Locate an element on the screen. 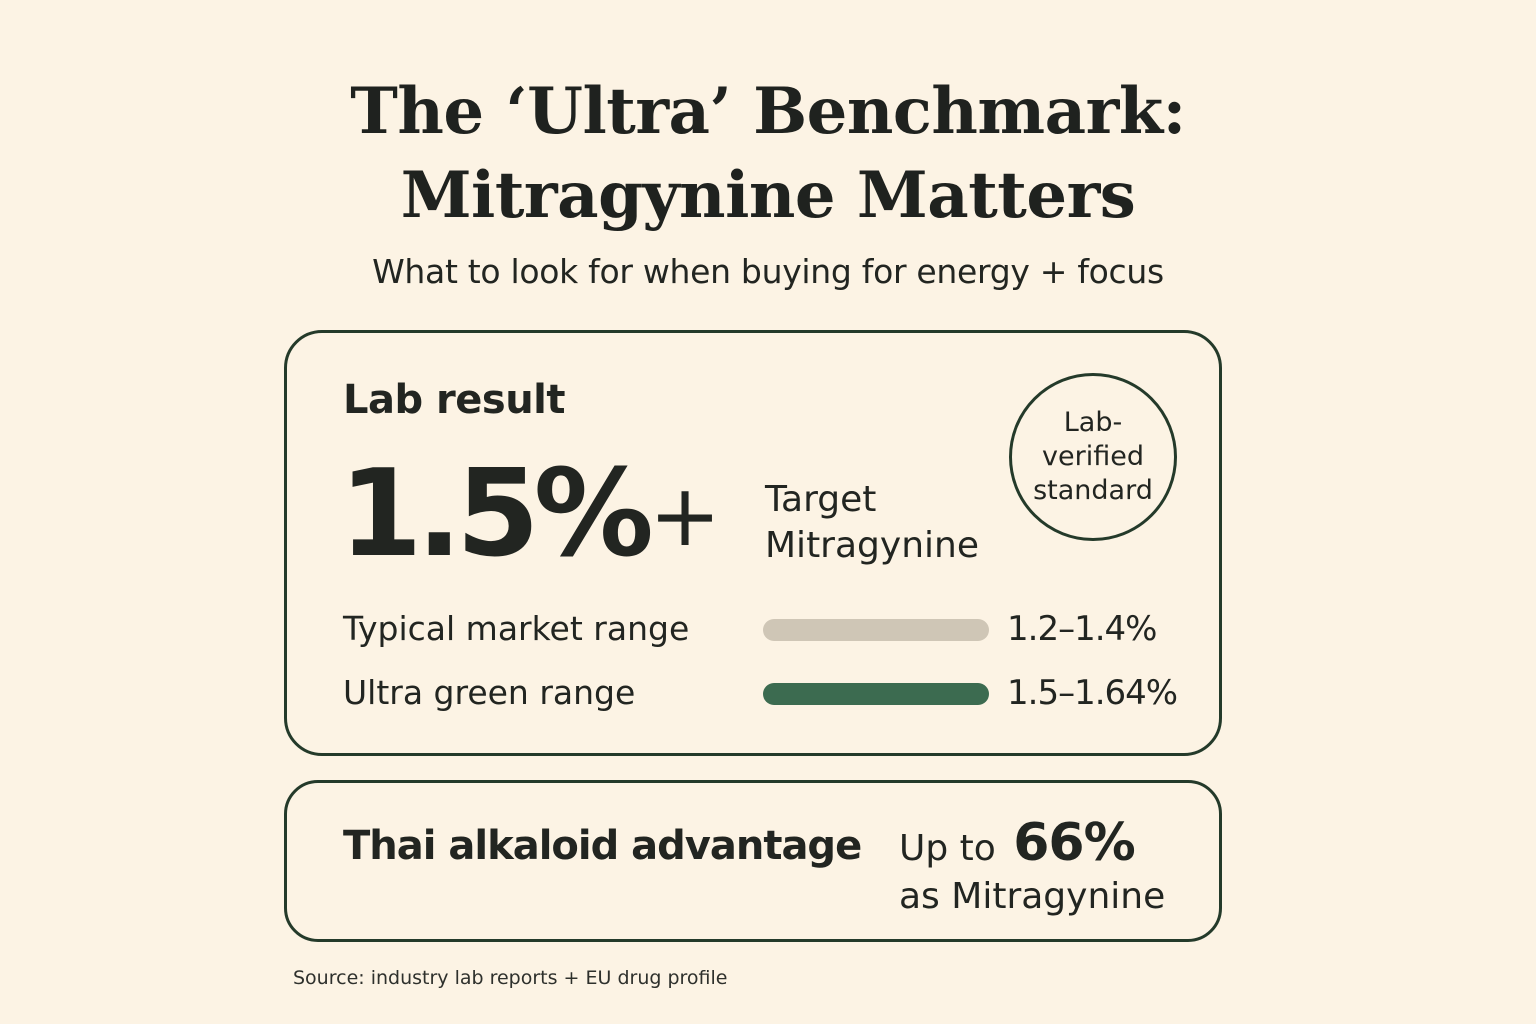  typical-market-range-row: Typical market range 1.2–1.4% is located at coordinates (773, 629).